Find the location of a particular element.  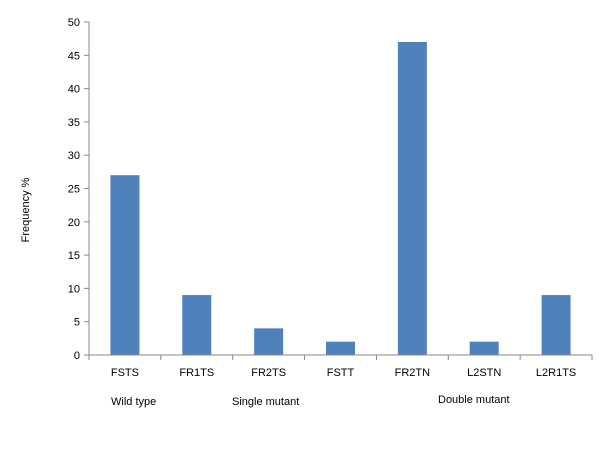

y-axis-title: Frequency % is located at coordinates (26, 209).